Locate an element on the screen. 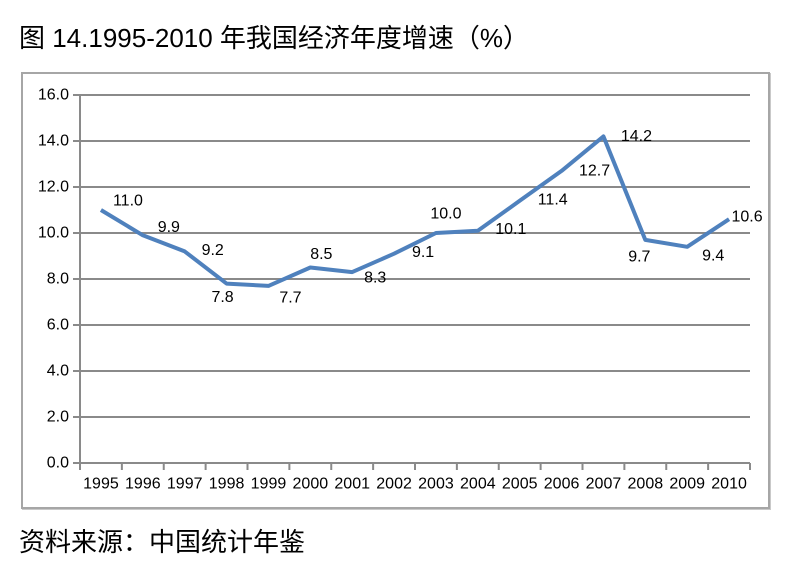  y-axis-label: 10.0 is located at coordinates (53, 233).